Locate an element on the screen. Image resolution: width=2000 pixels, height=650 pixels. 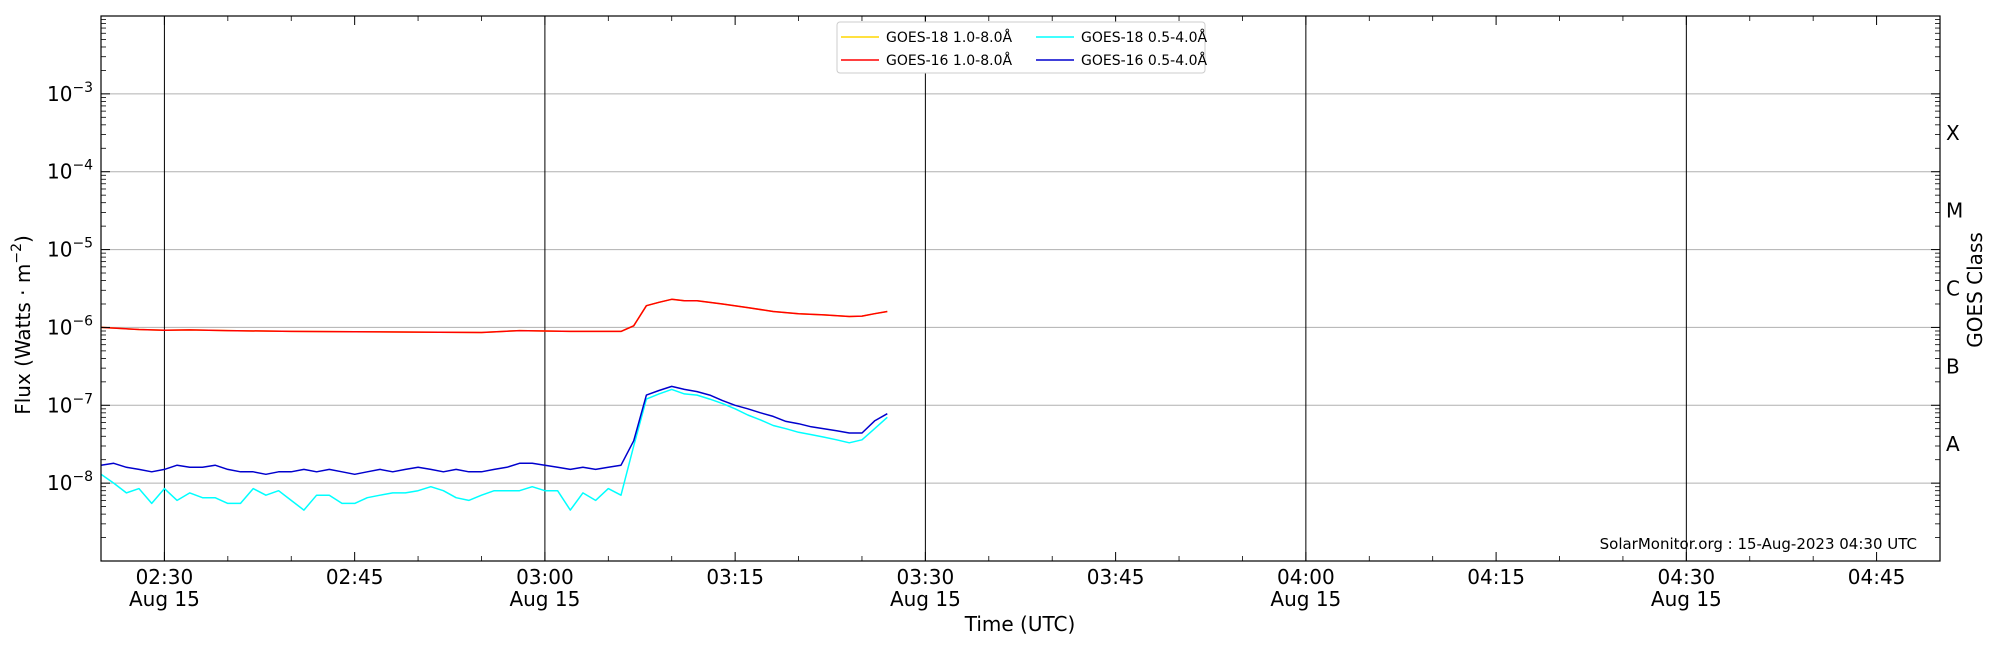
x-tick-label: 03:15 is located at coordinates (735, 577).